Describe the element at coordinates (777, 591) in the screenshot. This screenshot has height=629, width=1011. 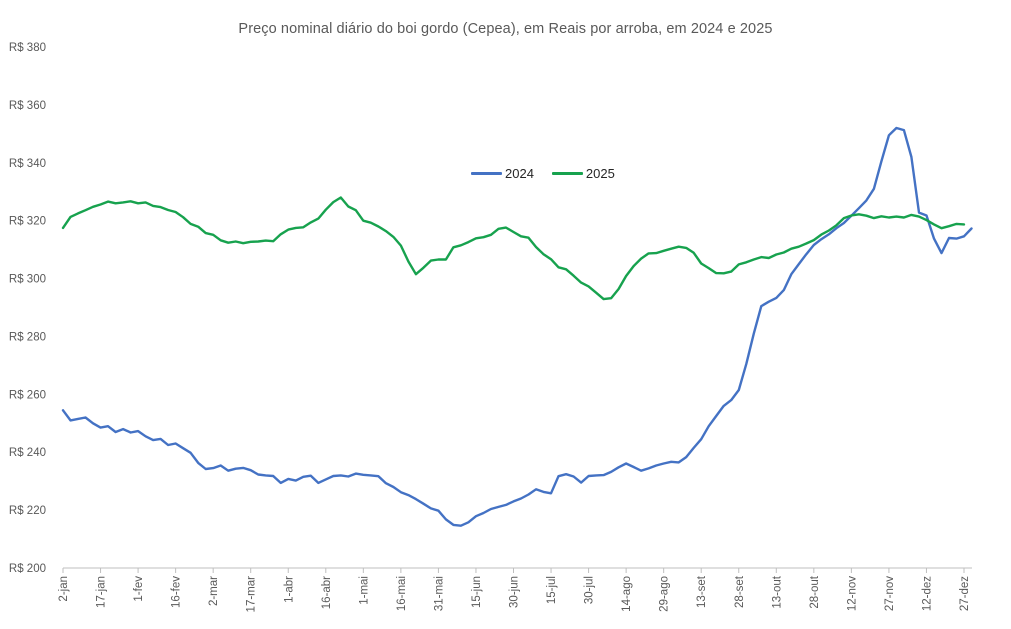
I see `x-tick-label: 13-out` at that location.